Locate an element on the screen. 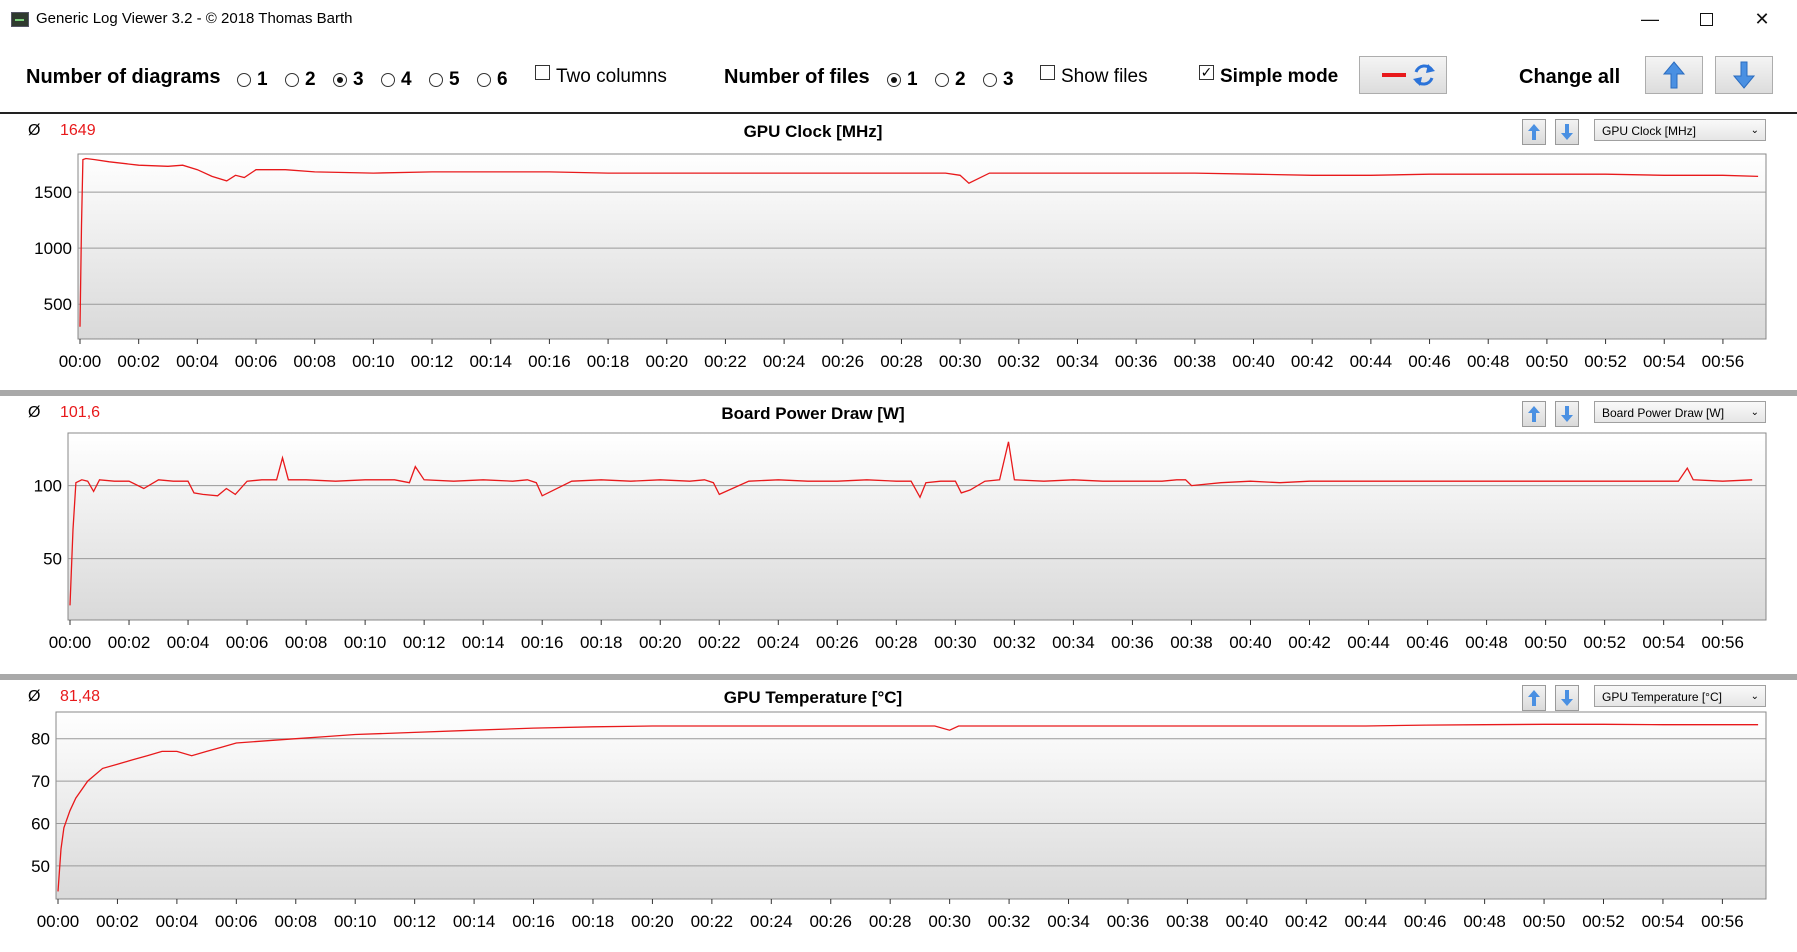 The image size is (1797, 952). x-tick-label: 00:52 is located at coordinates (1605, 361).